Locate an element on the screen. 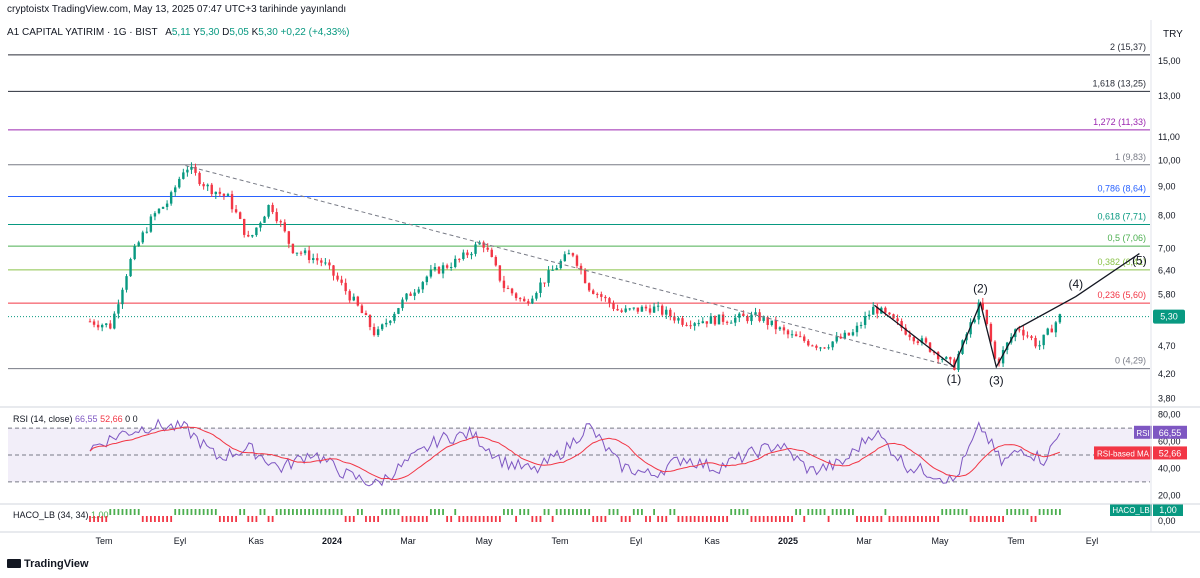  rsi-badge-value: 66,55 is located at coordinates (1170, 433).